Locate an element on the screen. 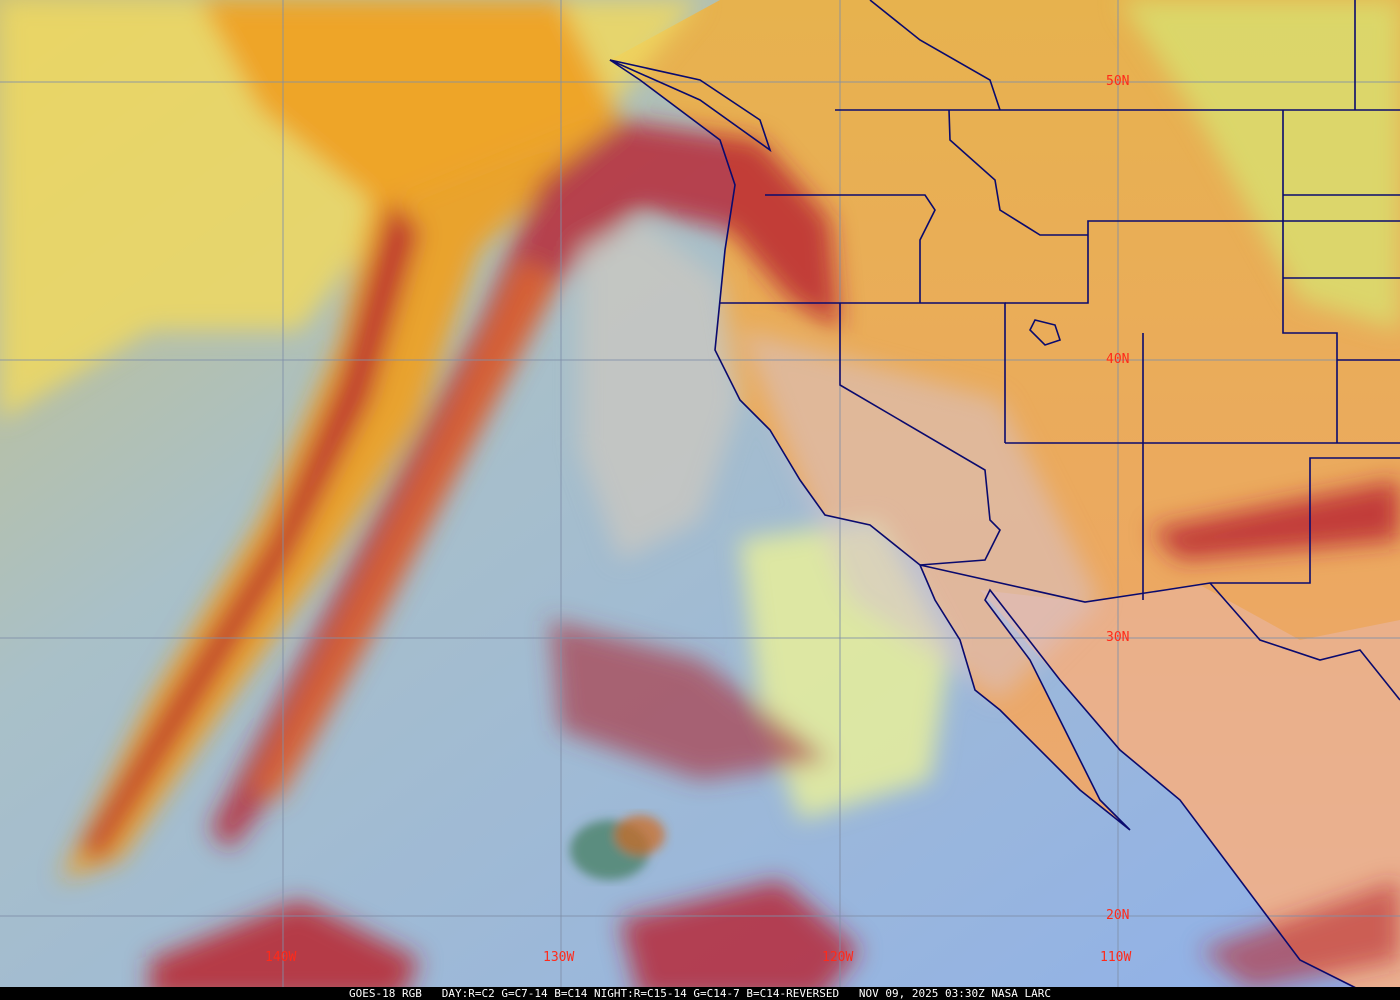  convective-cells is located at coordinates (617, 847).